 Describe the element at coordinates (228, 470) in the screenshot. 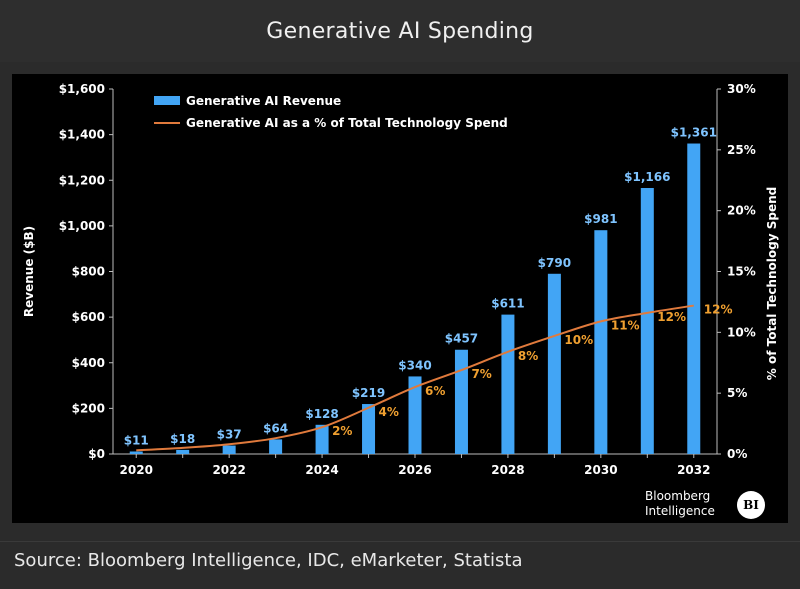

I see `x-tick-label: 2022` at that location.